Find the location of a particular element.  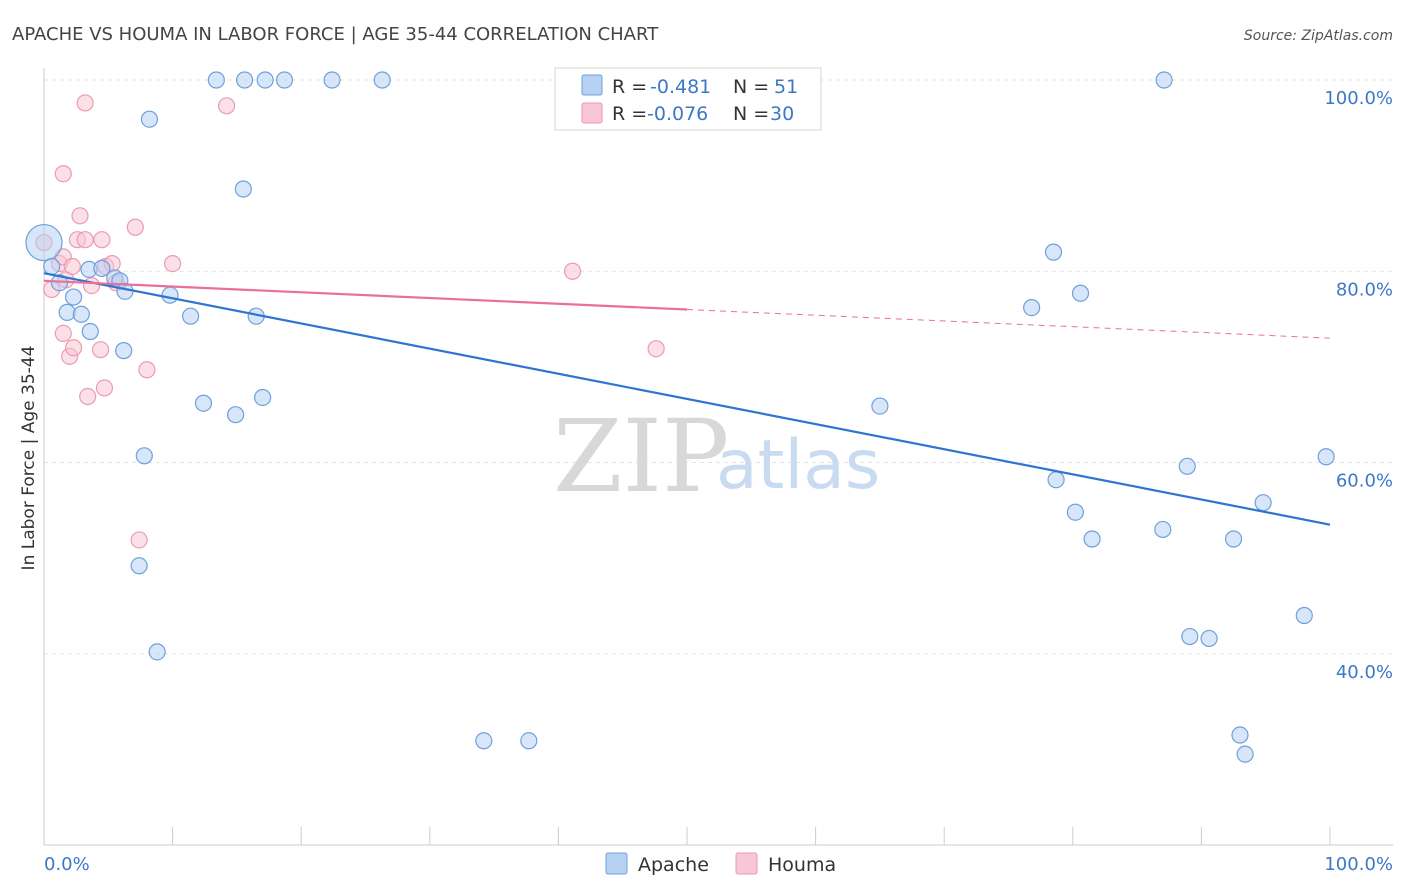

bottom-legend-swatch-apache is located at coordinates (616, 863).